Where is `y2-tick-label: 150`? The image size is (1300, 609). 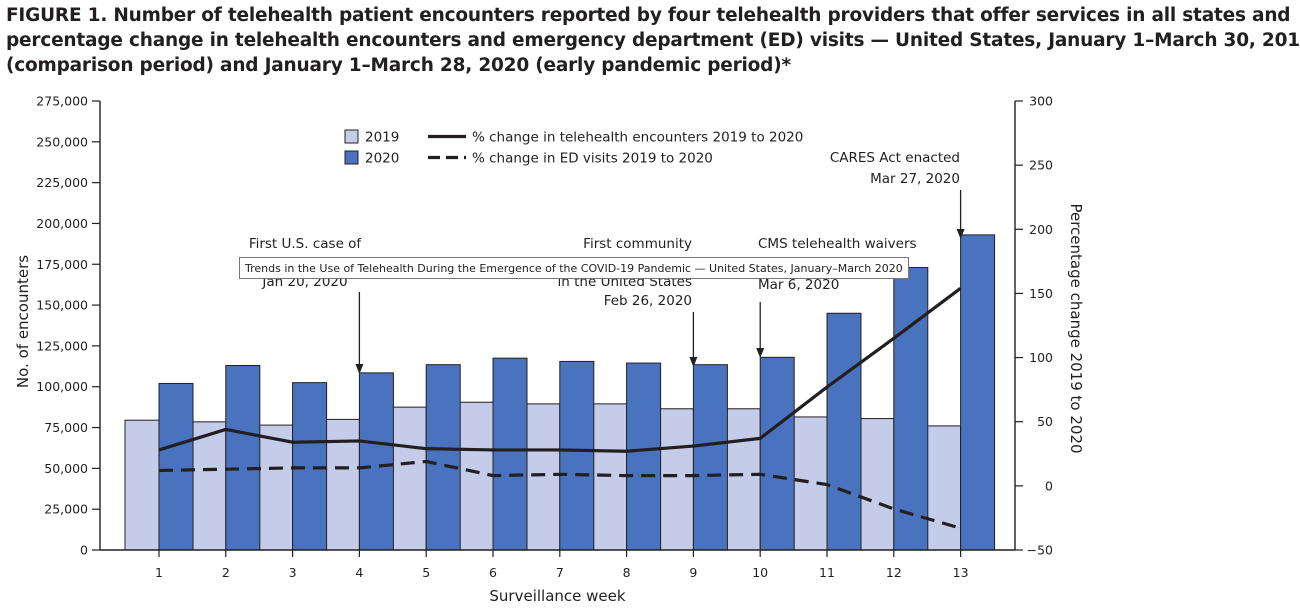 y2-tick-label: 150 is located at coordinates (1041, 293).